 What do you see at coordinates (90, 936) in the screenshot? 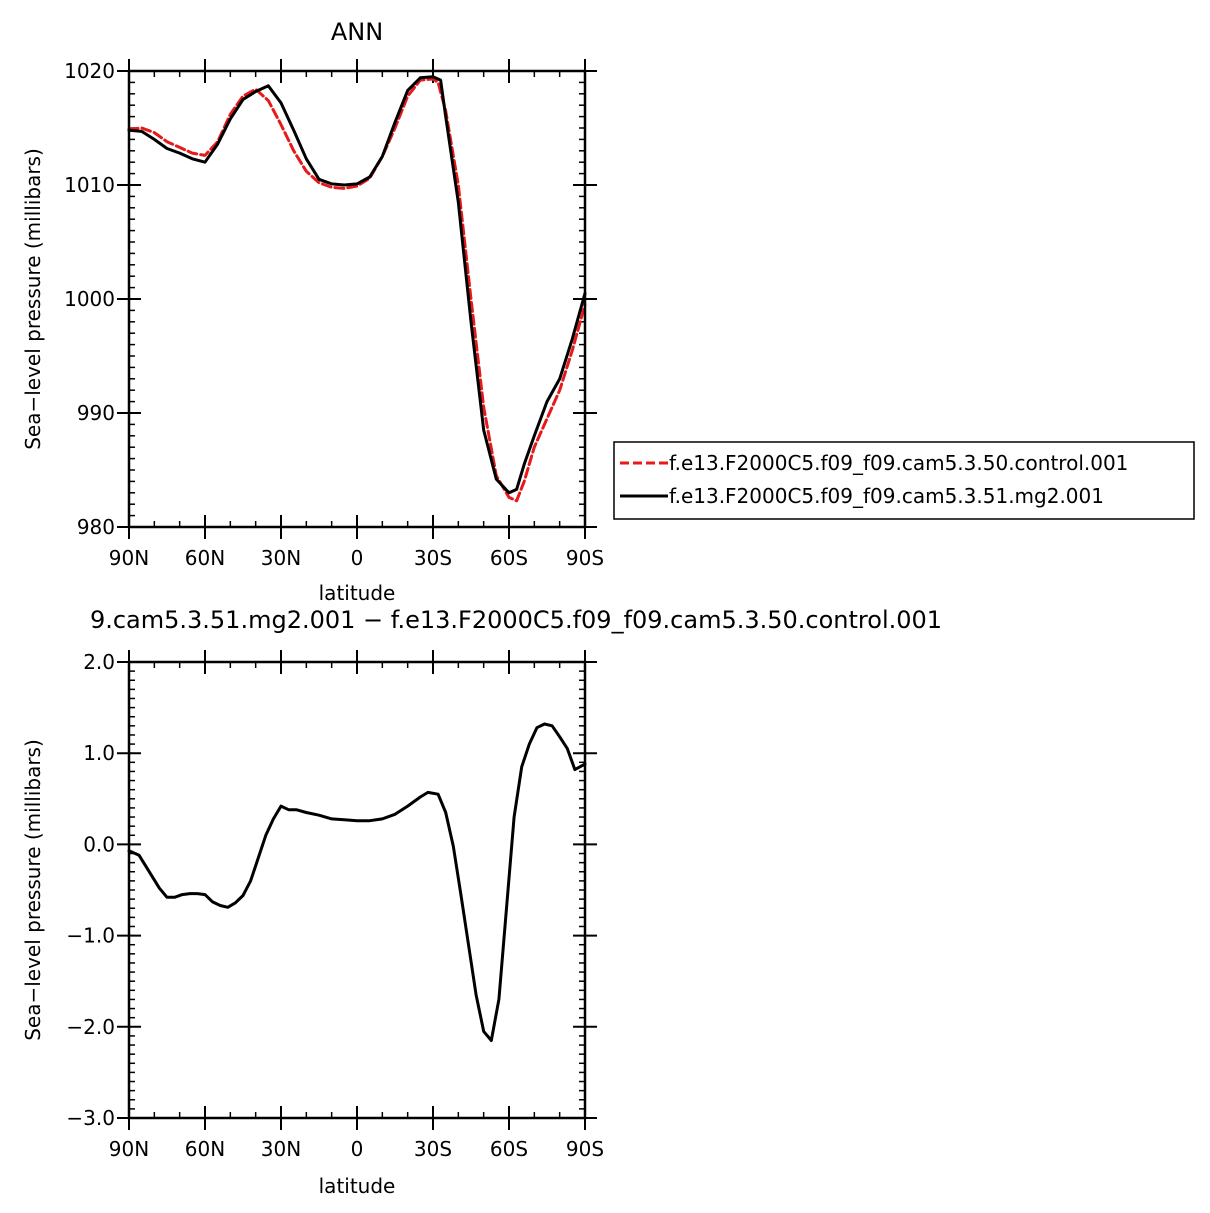
I see `y-tick-label: −1.0` at bounding box center [90, 936].